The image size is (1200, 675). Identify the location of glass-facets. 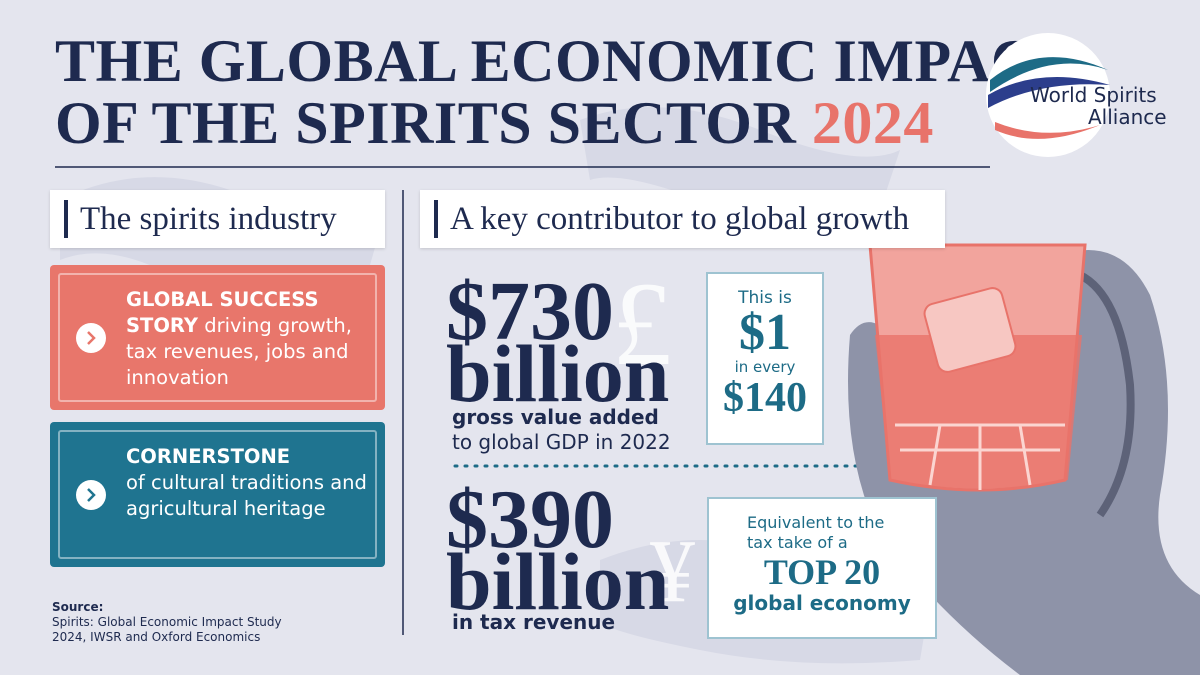
(980, 456).